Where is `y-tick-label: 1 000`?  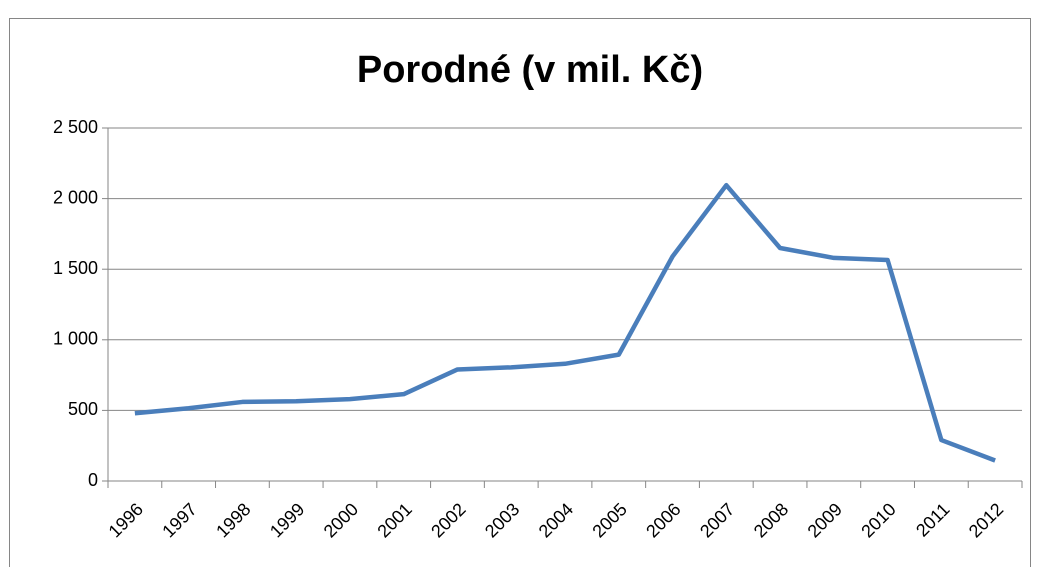 y-tick-label: 1 000 is located at coordinates (75, 339).